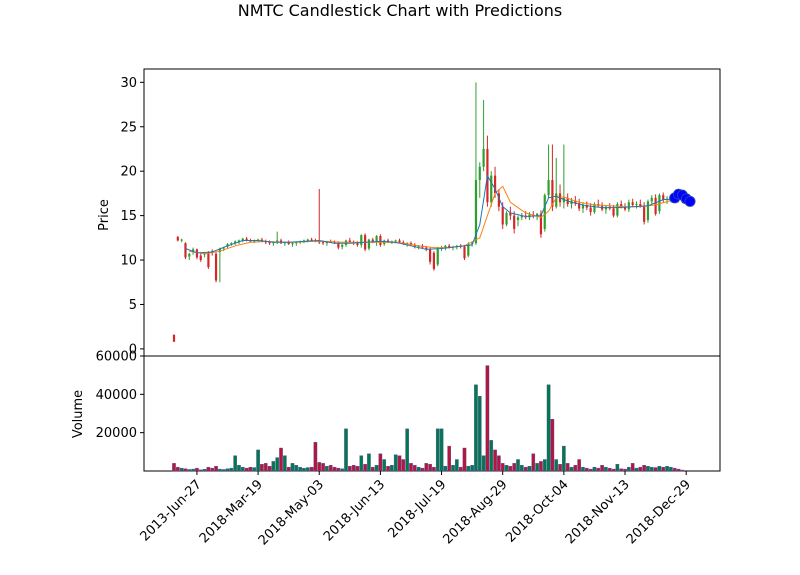 The width and height of the screenshot is (800, 575). I want to click on x-tick-label: 2018-Jul-19, so click(417, 509).